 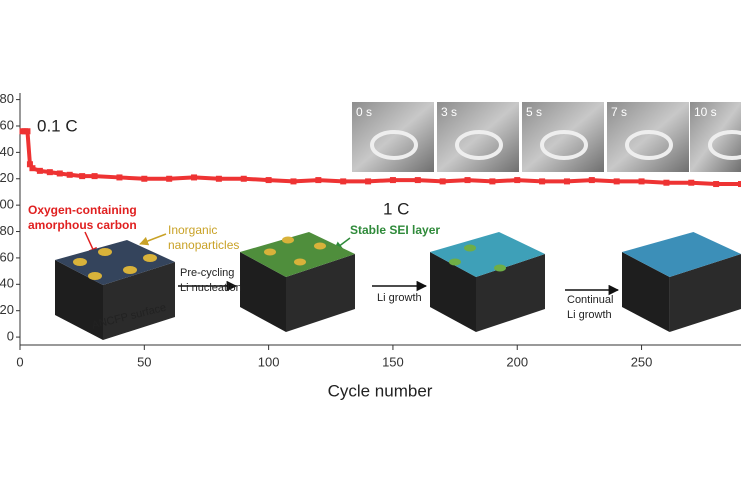 I want to click on y-tick-label: 60, so click(x=7, y=256).